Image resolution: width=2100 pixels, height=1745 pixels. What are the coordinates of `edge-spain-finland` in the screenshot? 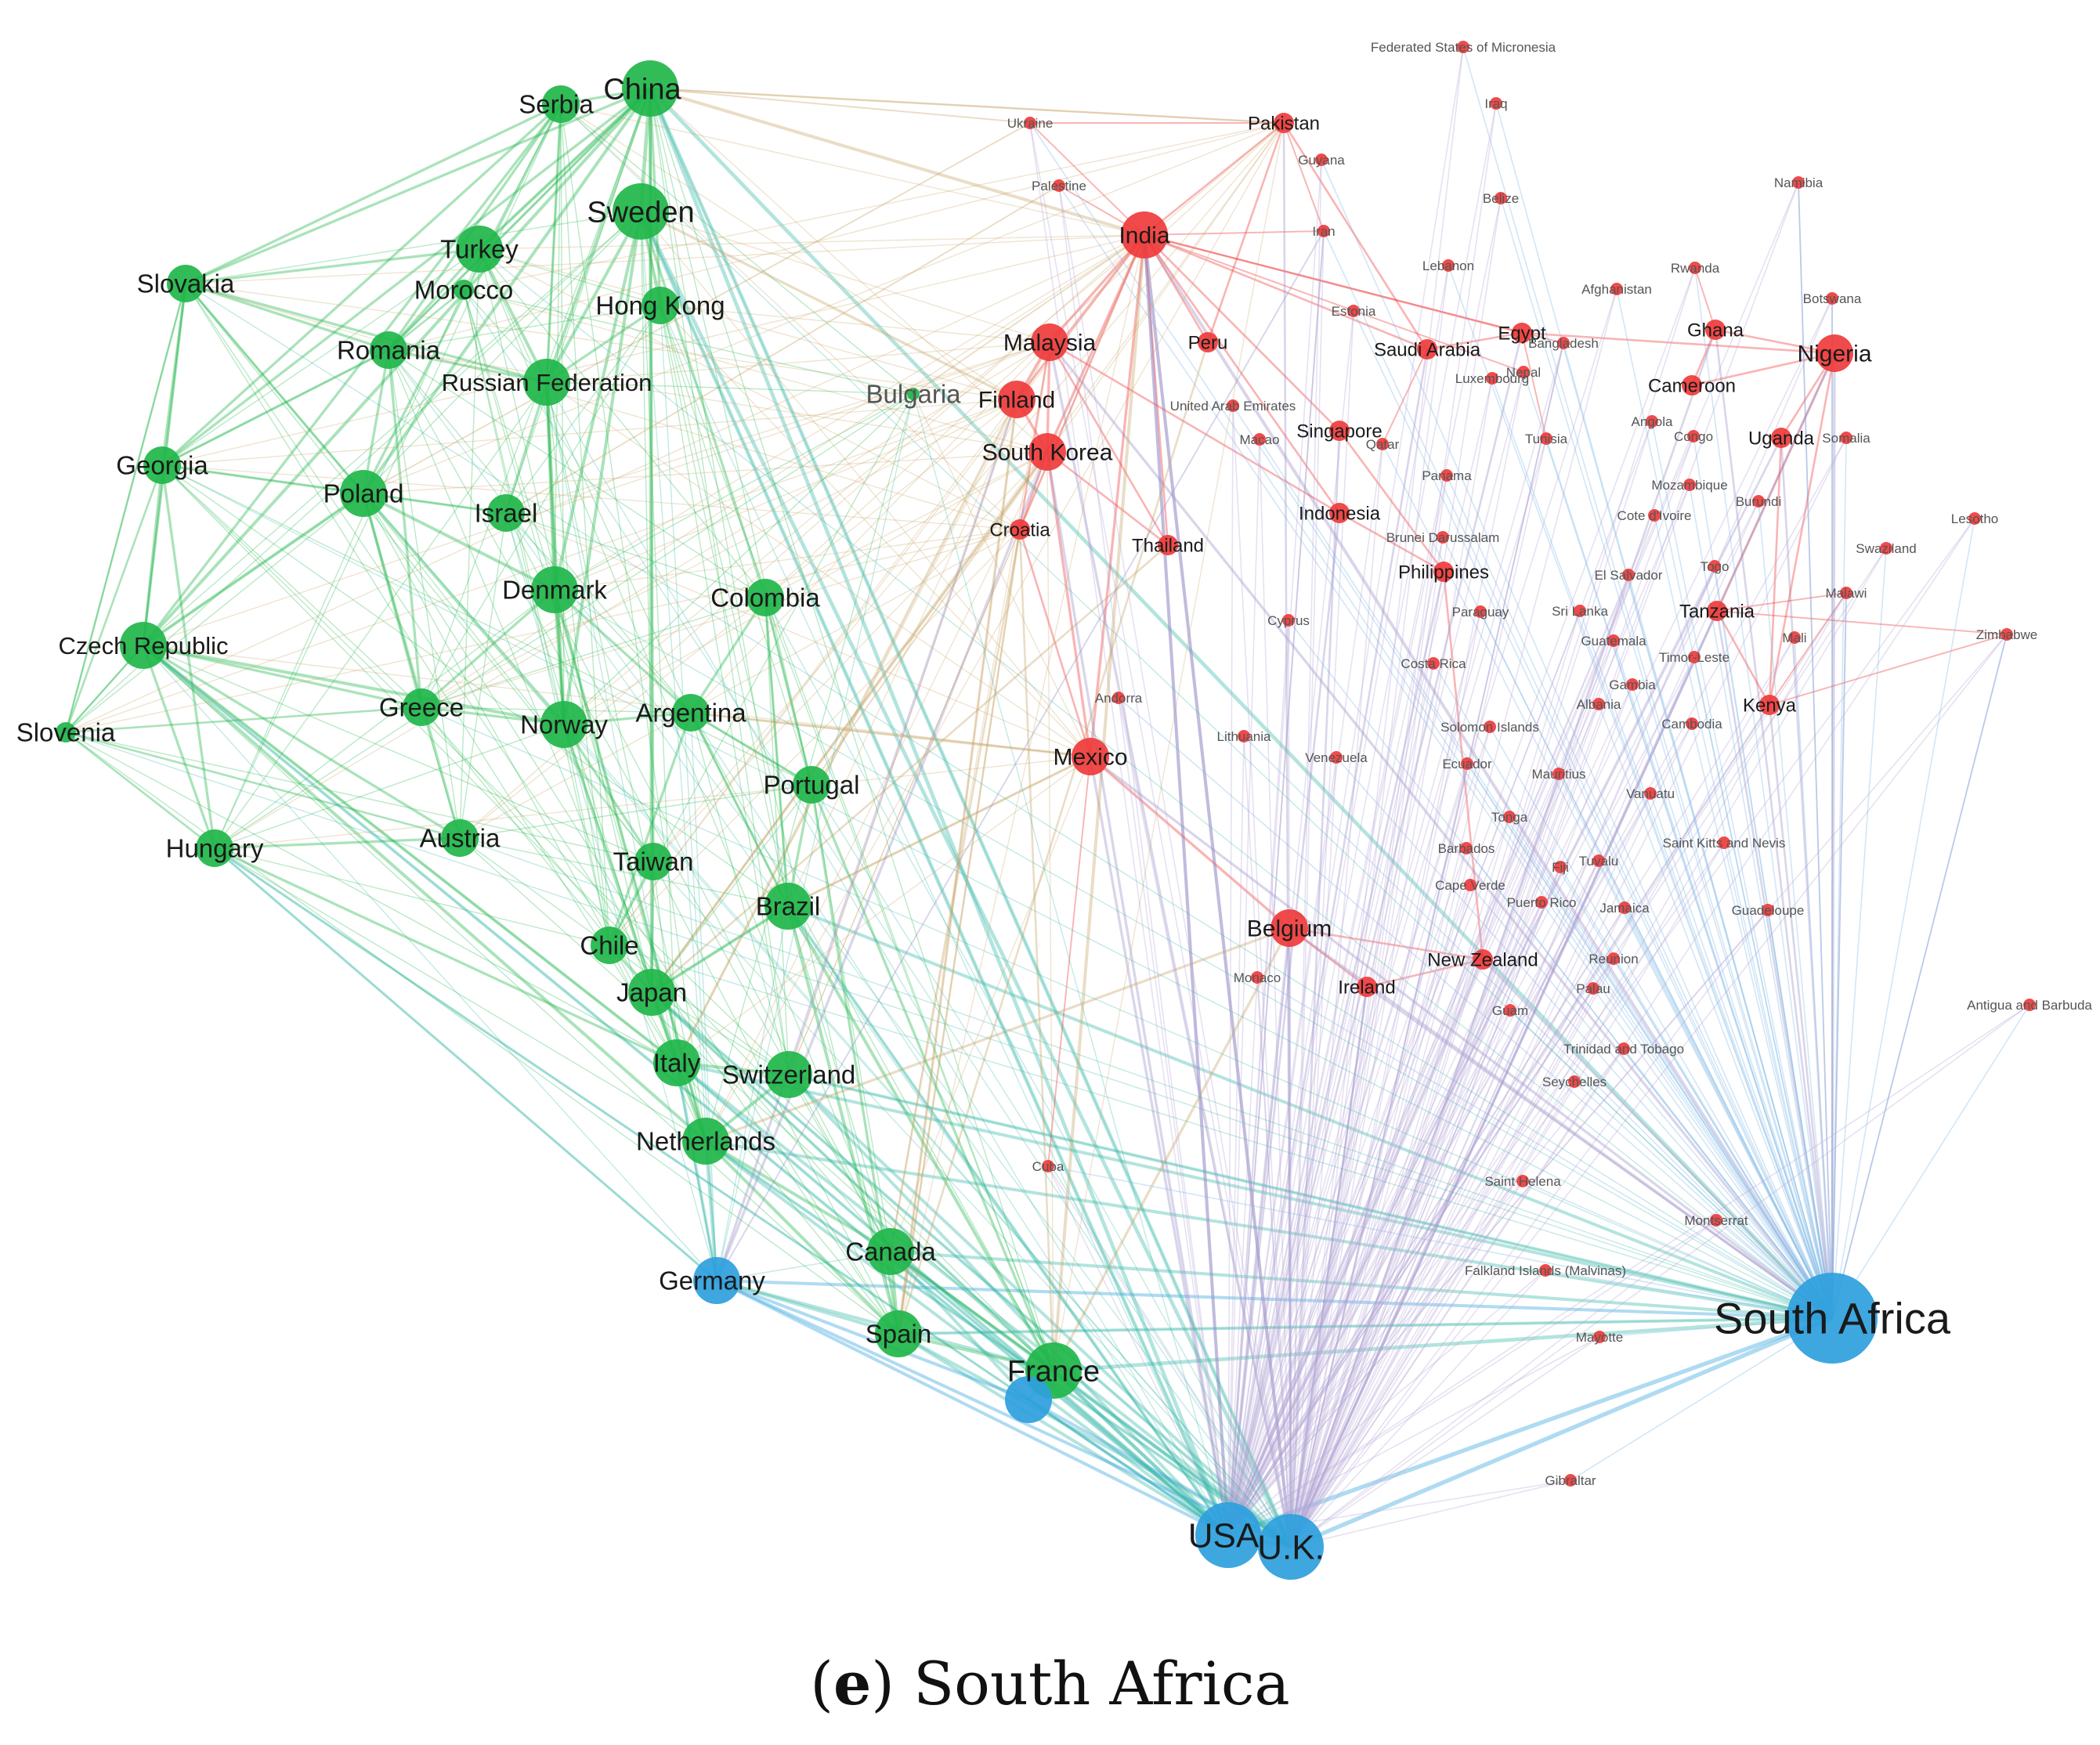 It's located at (957, 867).